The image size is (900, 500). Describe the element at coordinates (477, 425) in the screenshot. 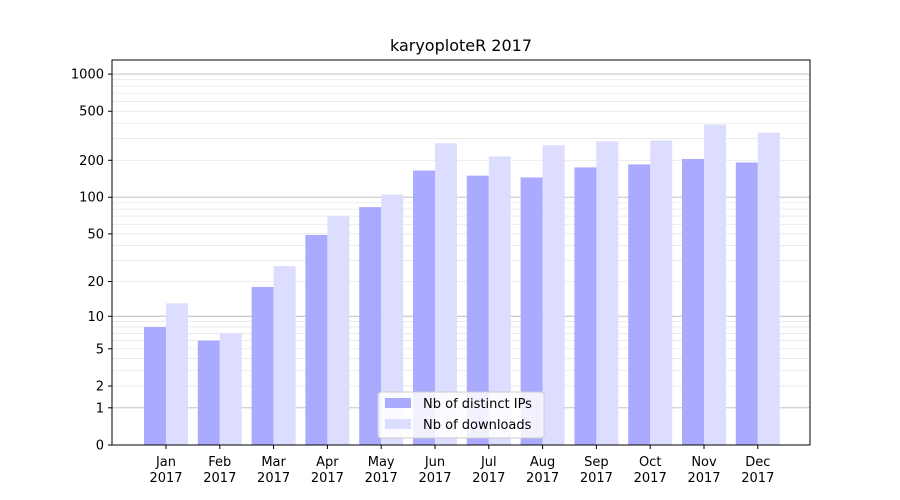

I see `legend-label-downloads: Nb of downloads` at that location.